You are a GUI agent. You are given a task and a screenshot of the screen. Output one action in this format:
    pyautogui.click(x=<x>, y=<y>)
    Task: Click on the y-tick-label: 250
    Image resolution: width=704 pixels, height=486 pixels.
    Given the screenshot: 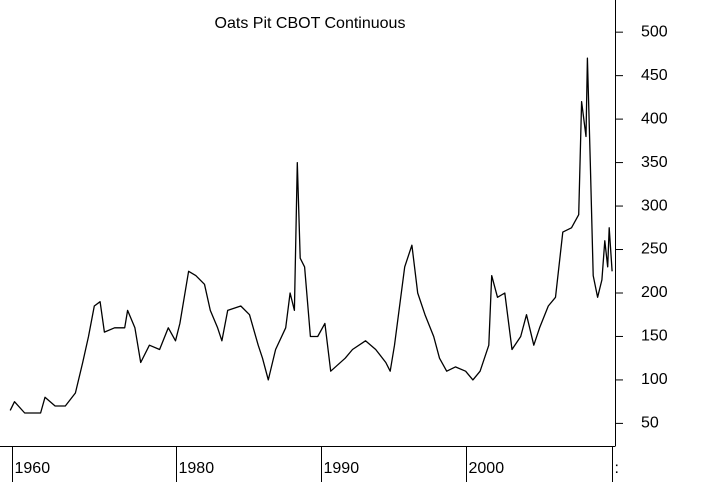 What is the action you would take?
    pyautogui.click(x=654, y=249)
    